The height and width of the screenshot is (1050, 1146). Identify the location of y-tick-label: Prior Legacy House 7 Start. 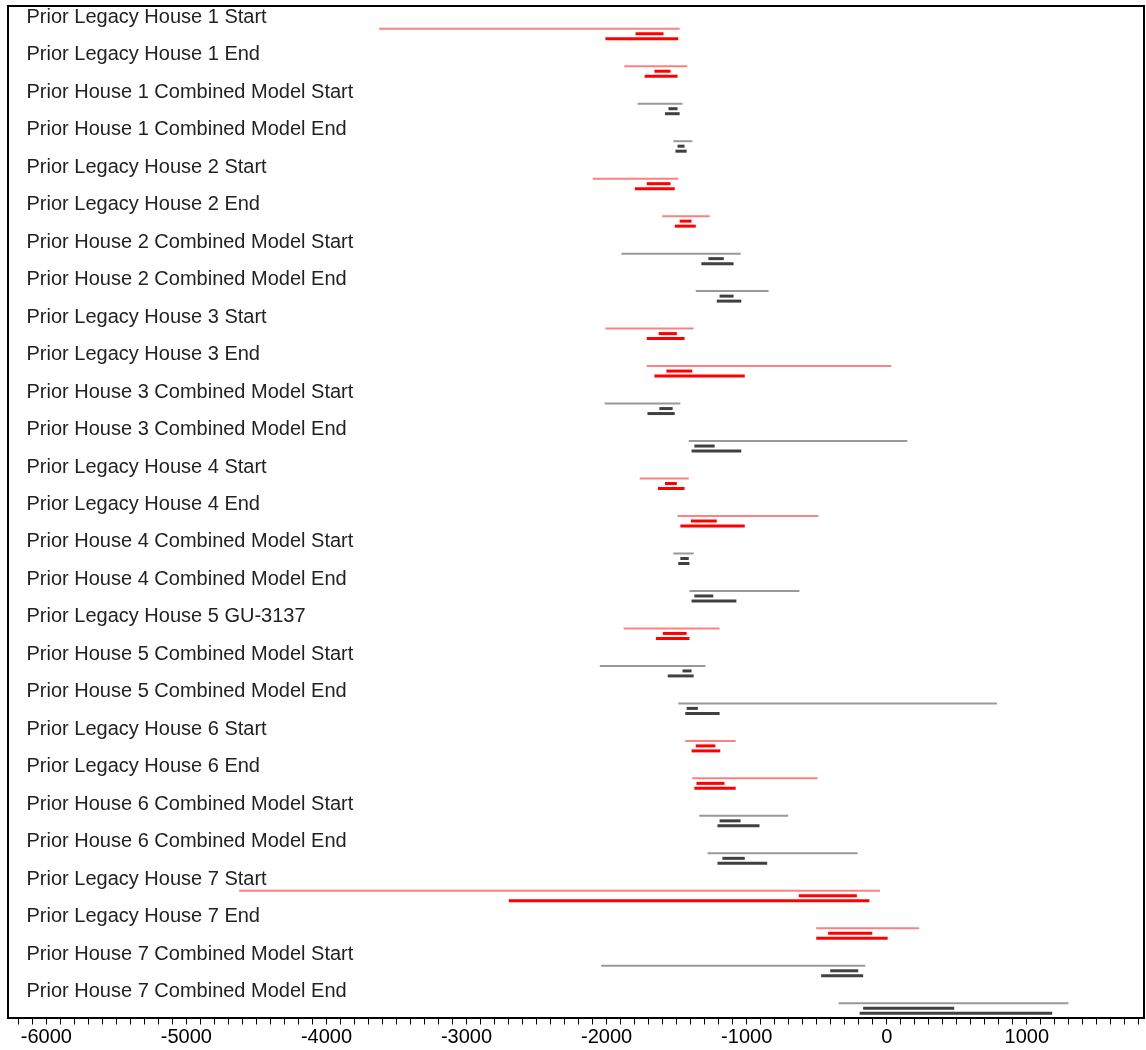
(147, 877).